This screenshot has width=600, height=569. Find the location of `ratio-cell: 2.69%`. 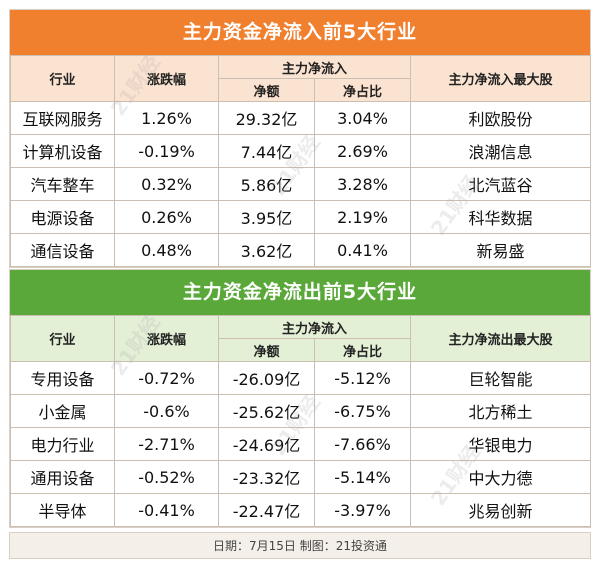

ratio-cell: 2.69% is located at coordinates (362, 151).